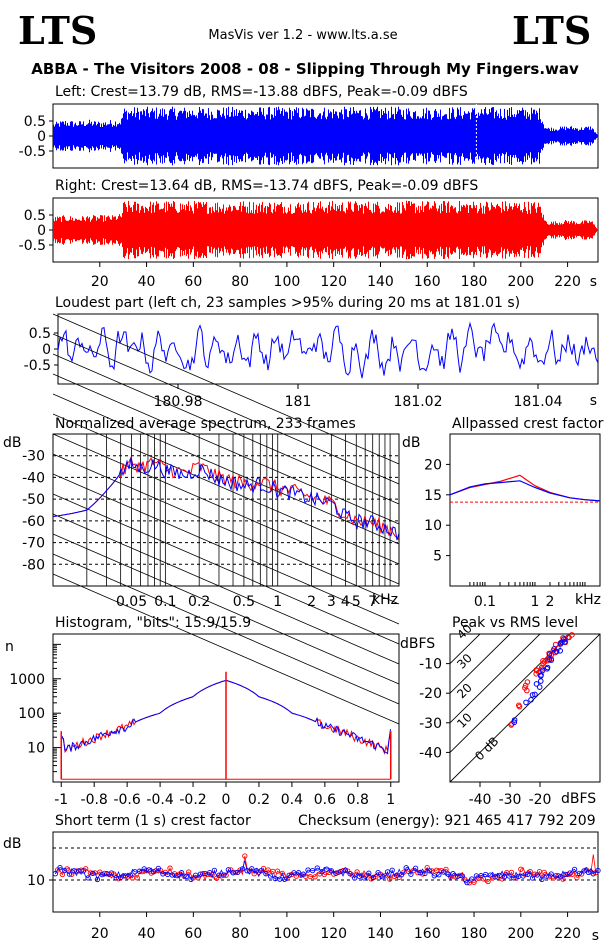 The width and height of the screenshot is (606, 946). What do you see at coordinates (36, 881) in the screenshot?
I see `crest-ytick-label: 10` at bounding box center [36, 881].